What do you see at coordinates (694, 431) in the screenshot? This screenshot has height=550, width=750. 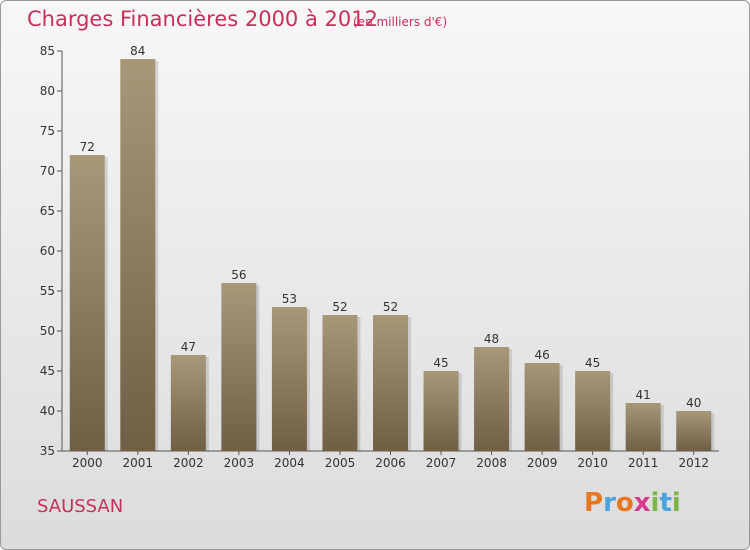 I see `bar-2012` at bounding box center [694, 431].